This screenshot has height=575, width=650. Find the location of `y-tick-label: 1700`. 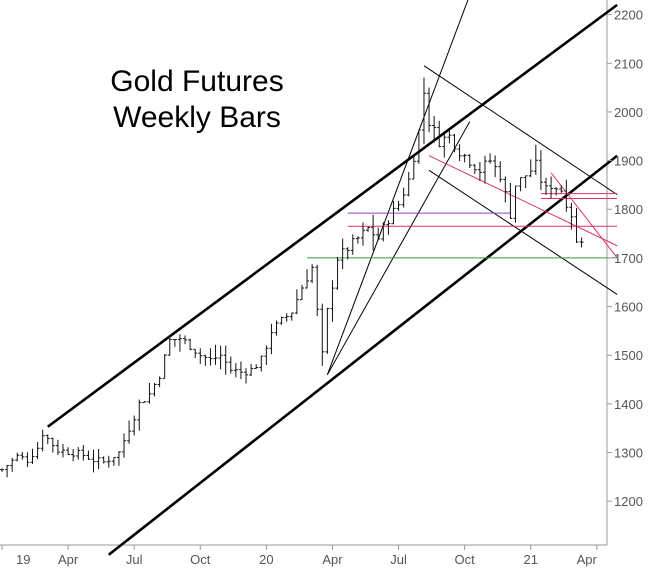

y-tick-label: 1700 is located at coordinates (628, 258).